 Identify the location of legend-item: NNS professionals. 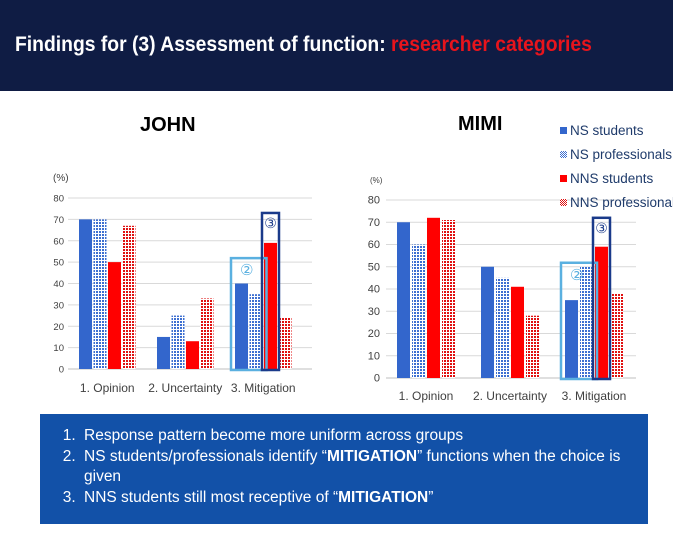
(616, 202).